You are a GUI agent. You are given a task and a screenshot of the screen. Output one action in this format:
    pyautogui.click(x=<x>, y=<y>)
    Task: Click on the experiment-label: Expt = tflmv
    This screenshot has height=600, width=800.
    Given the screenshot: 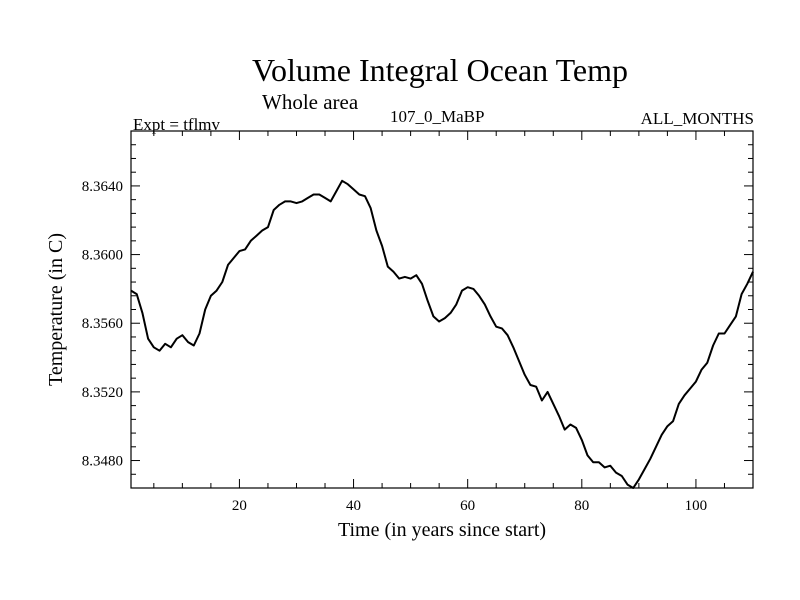 What is the action you would take?
    pyautogui.click(x=177, y=124)
    